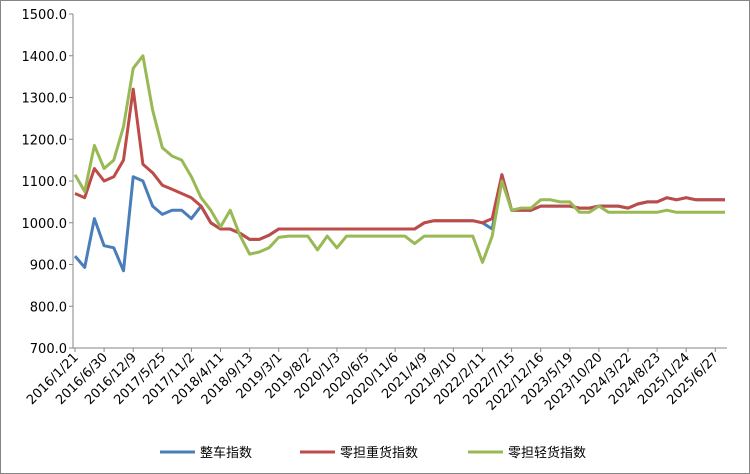 The width and height of the screenshot is (750, 474). Describe the element at coordinates (48, 349) in the screenshot. I see `y-tick-label: 700.0` at that location.